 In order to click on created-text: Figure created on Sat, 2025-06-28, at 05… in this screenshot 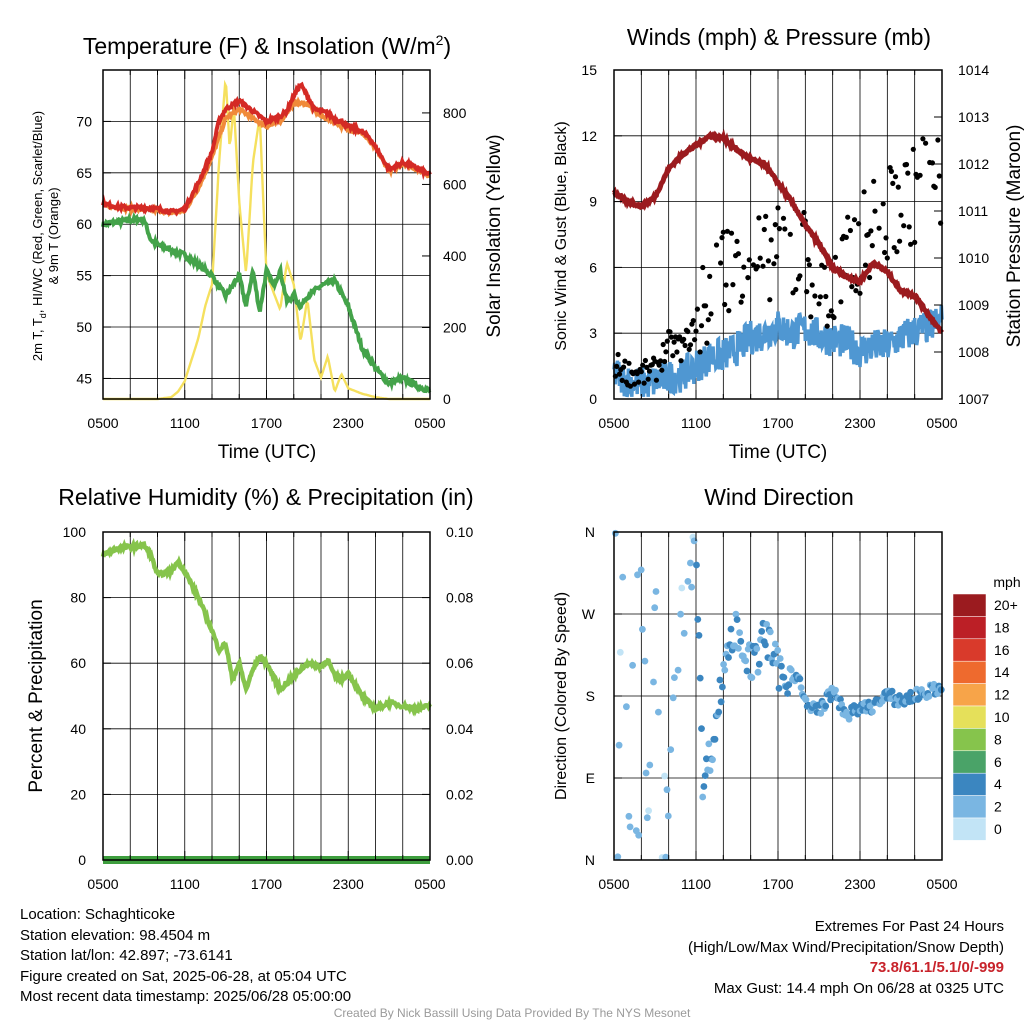, I will do `click(183, 976)`.